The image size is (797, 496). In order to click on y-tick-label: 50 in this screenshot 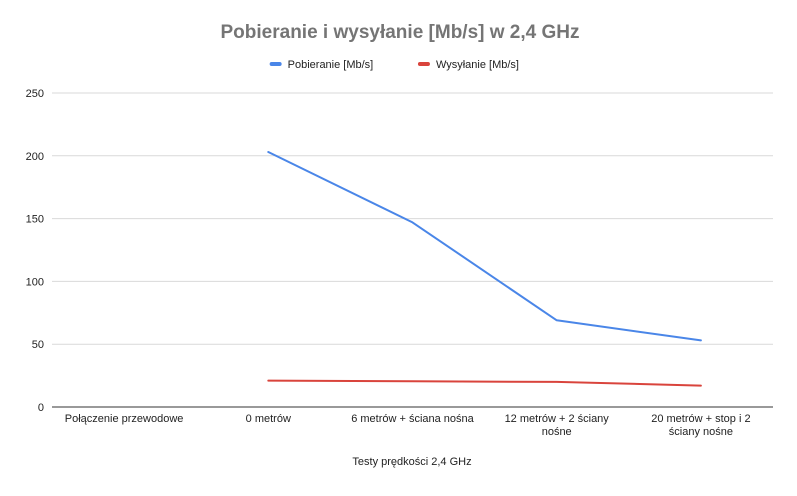, I will do `click(38, 345)`.